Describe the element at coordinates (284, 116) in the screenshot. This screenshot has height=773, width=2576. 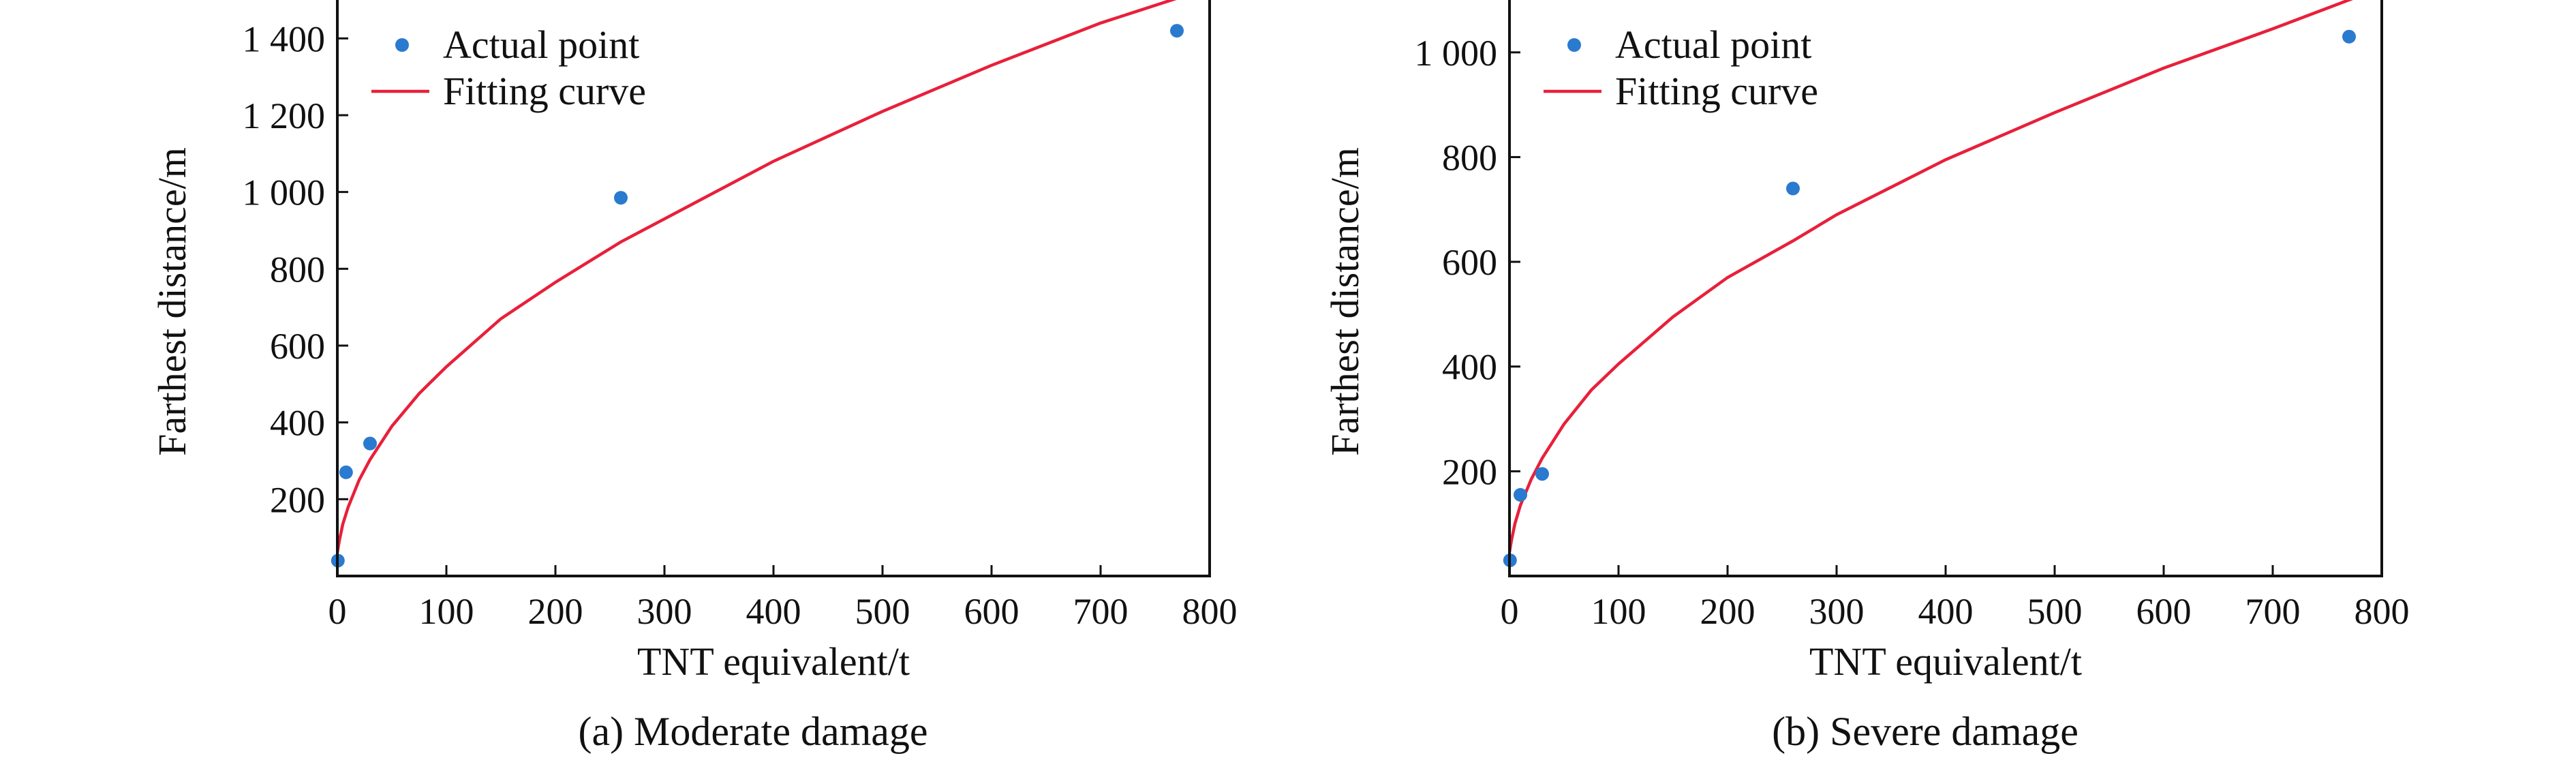
I see `y-tick-label: 1 200` at that location.